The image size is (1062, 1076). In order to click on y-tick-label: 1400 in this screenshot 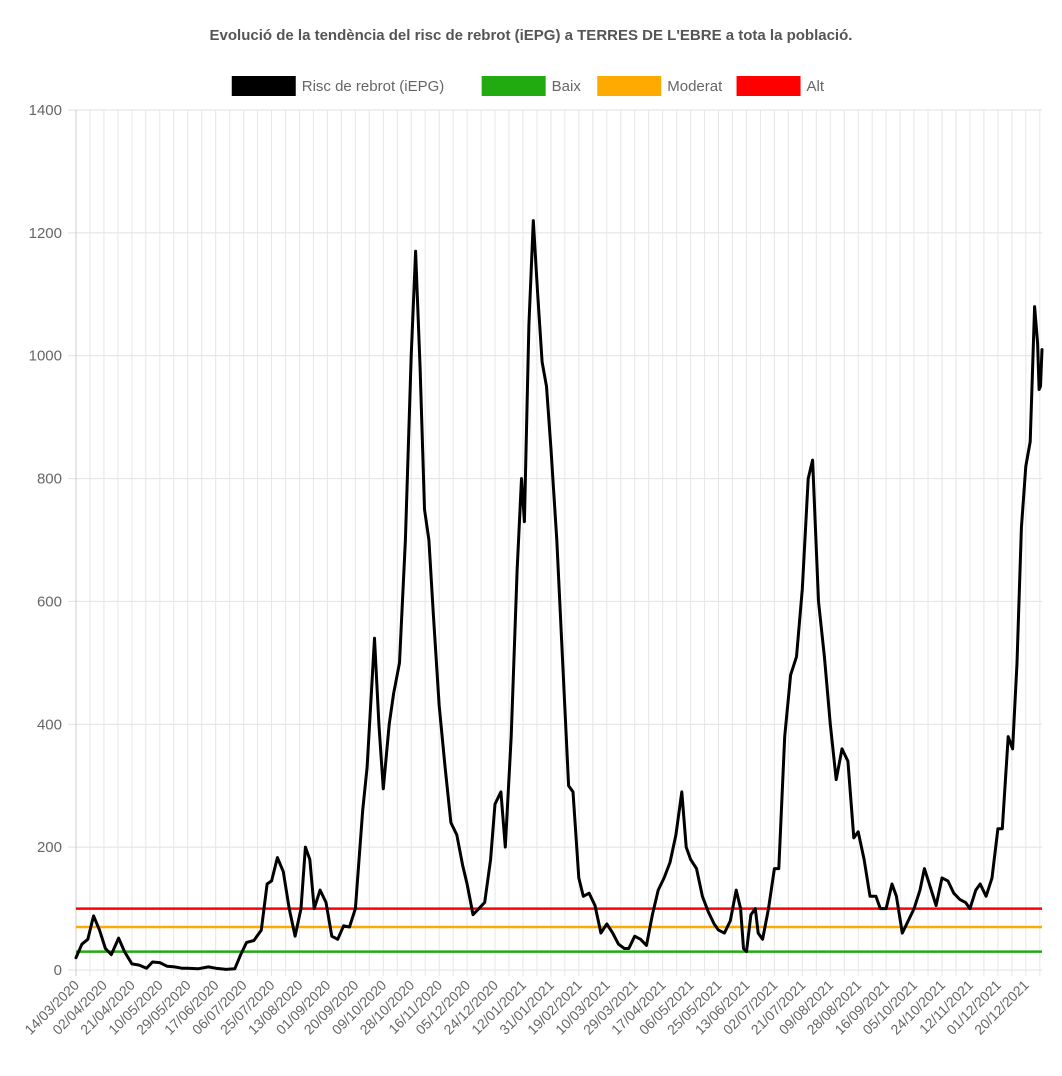, I will do `click(45, 110)`.